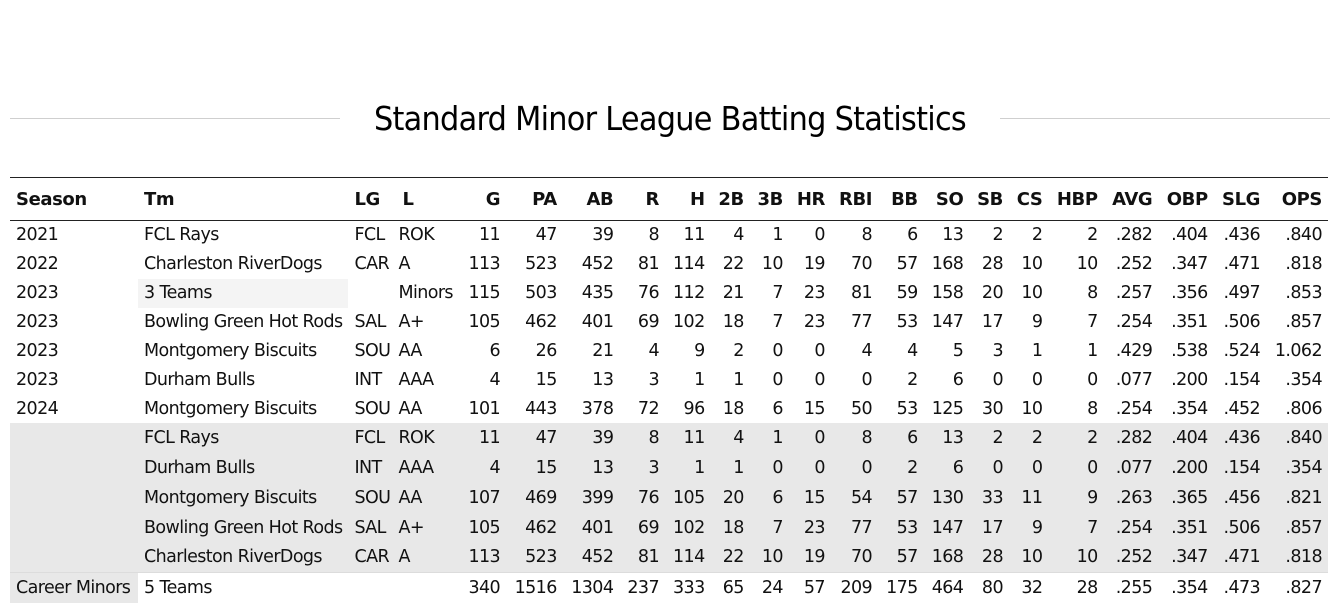  What do you see at coordinates (416, 235) in the screenshot?
I see `level-cell: ROK` at bounding box center [416, 235].